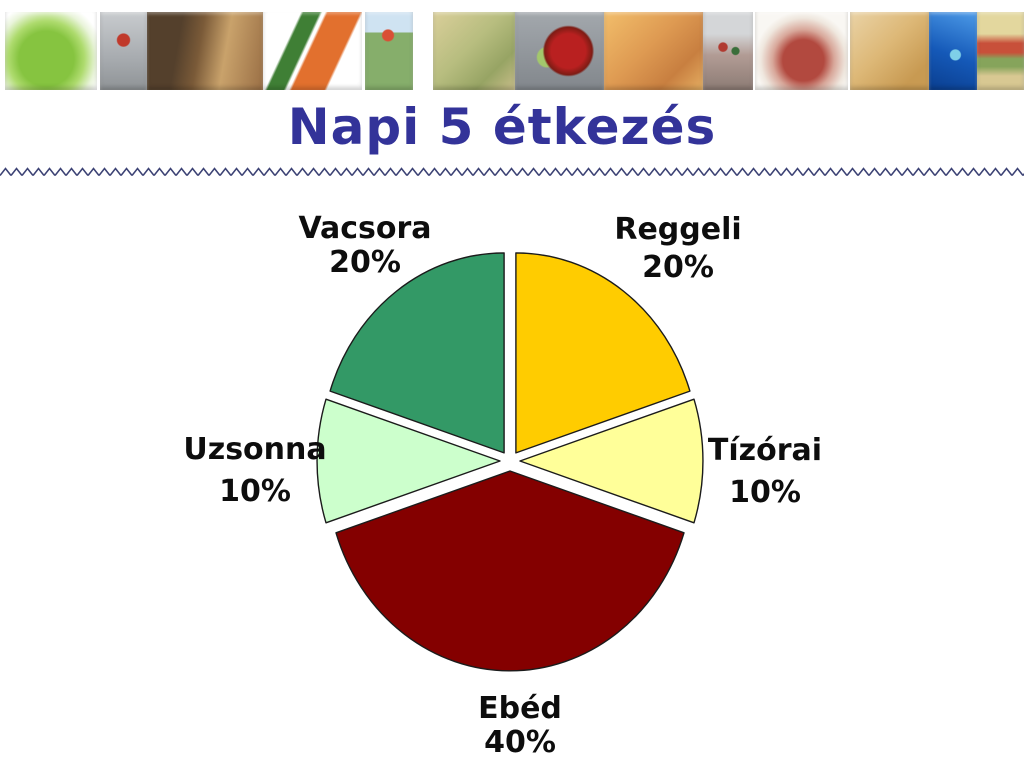 The height and width of the screenshot is (768, 1024). I want to click on photo-green-apples, so click(51, 51).